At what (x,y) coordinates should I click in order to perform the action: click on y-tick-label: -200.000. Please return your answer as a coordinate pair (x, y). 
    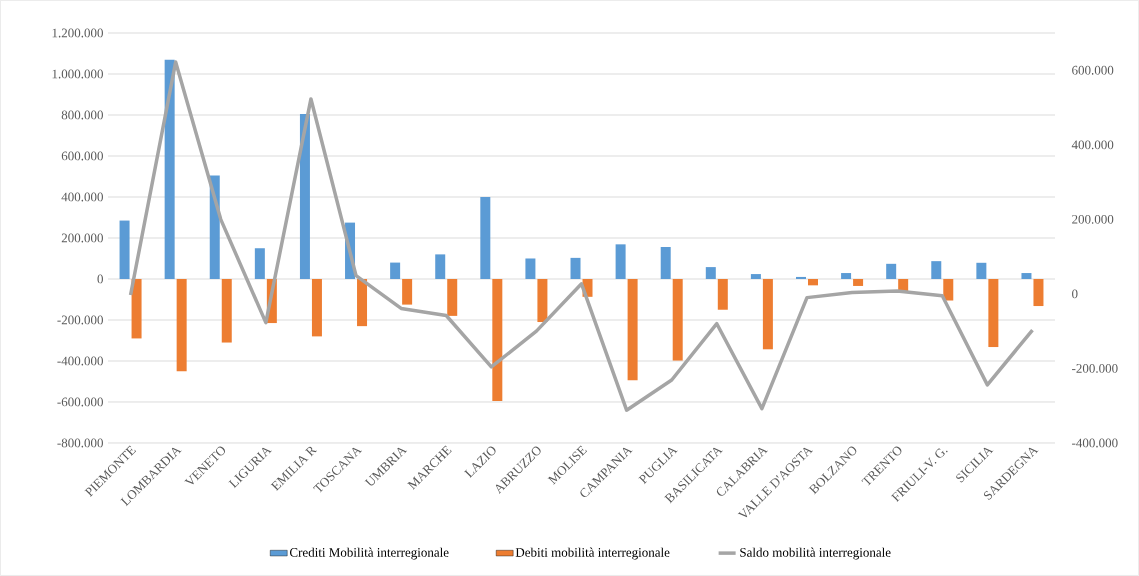
    Looking at the image, I should click on (80, 320).